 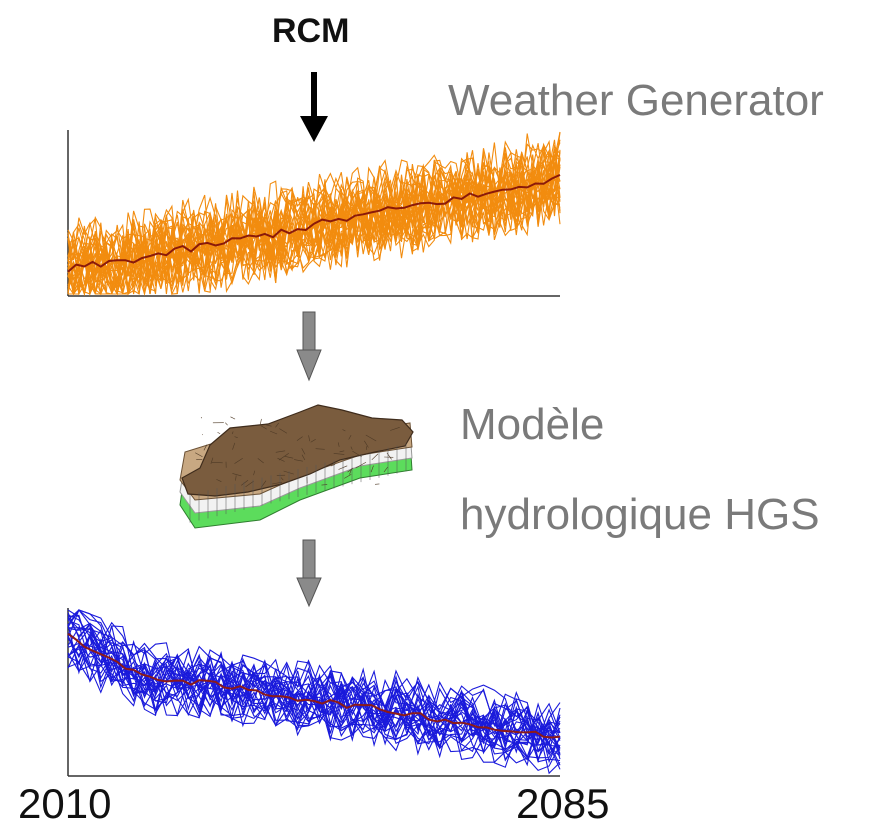 What do you see at coordinates (296, 466) in the screenshot?
I see `hydrological-model-block` at bounding box center [296, 466].